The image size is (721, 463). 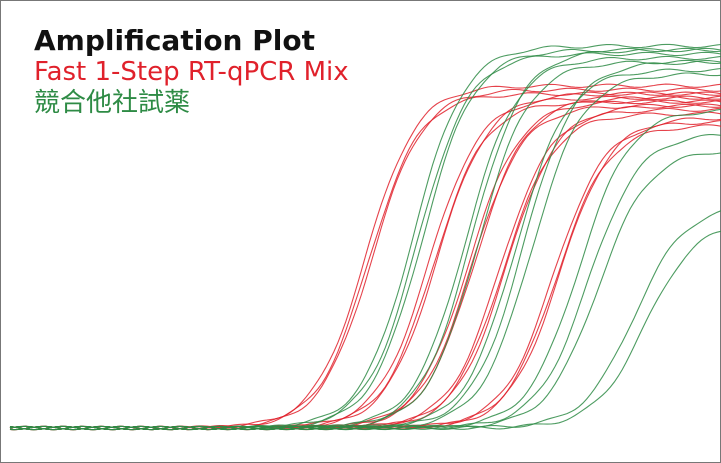 I want to click on legend-entry-fast-1-step-mix: Fast 1-Step RT-qPCR Mix, so click(x=191, y=72).